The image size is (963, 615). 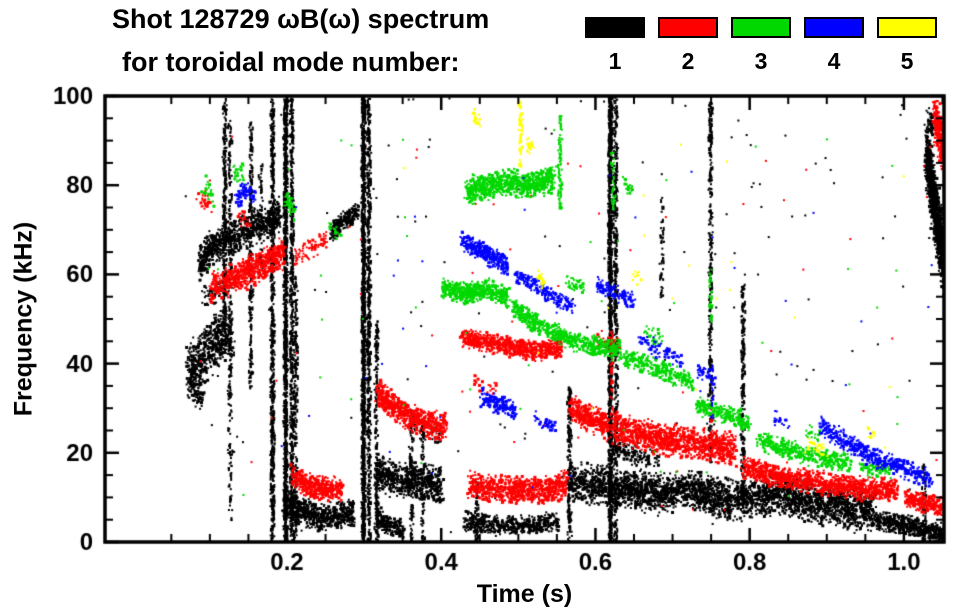 What do you see at coordinates (907, 61) in the screenshot?
I see `legend-label-mode-5: 5` at bounding box center [907, 61].